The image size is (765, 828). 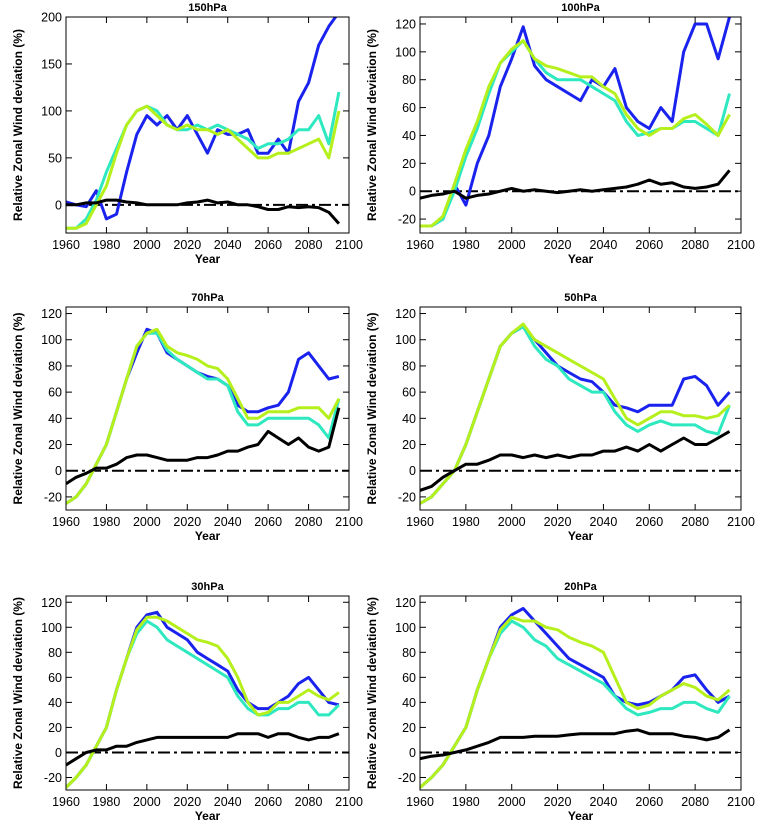 I want to click on y-tick-label: 150, so click(x=51, y=64).